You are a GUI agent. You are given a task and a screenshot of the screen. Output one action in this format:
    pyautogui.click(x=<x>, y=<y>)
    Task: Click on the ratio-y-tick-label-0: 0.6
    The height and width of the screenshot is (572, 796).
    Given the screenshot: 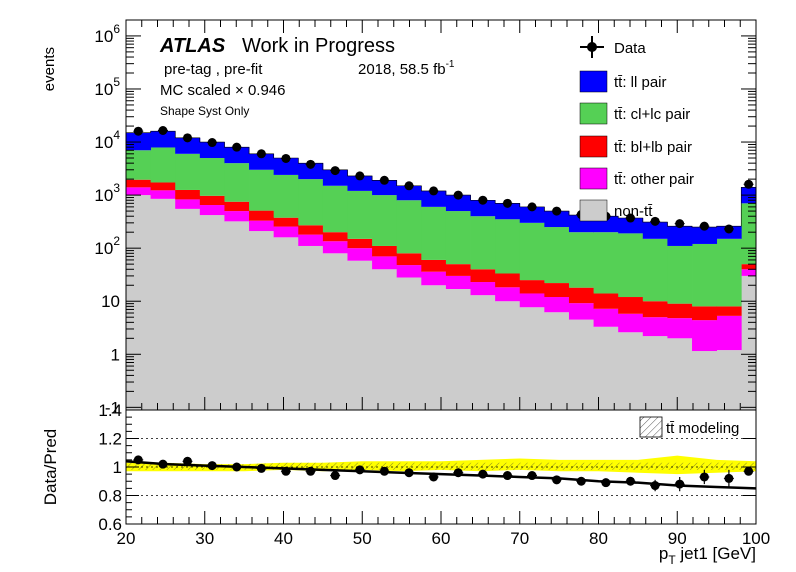 What is the action you would take?
    pyautogui.click(x=110, y=524)
    